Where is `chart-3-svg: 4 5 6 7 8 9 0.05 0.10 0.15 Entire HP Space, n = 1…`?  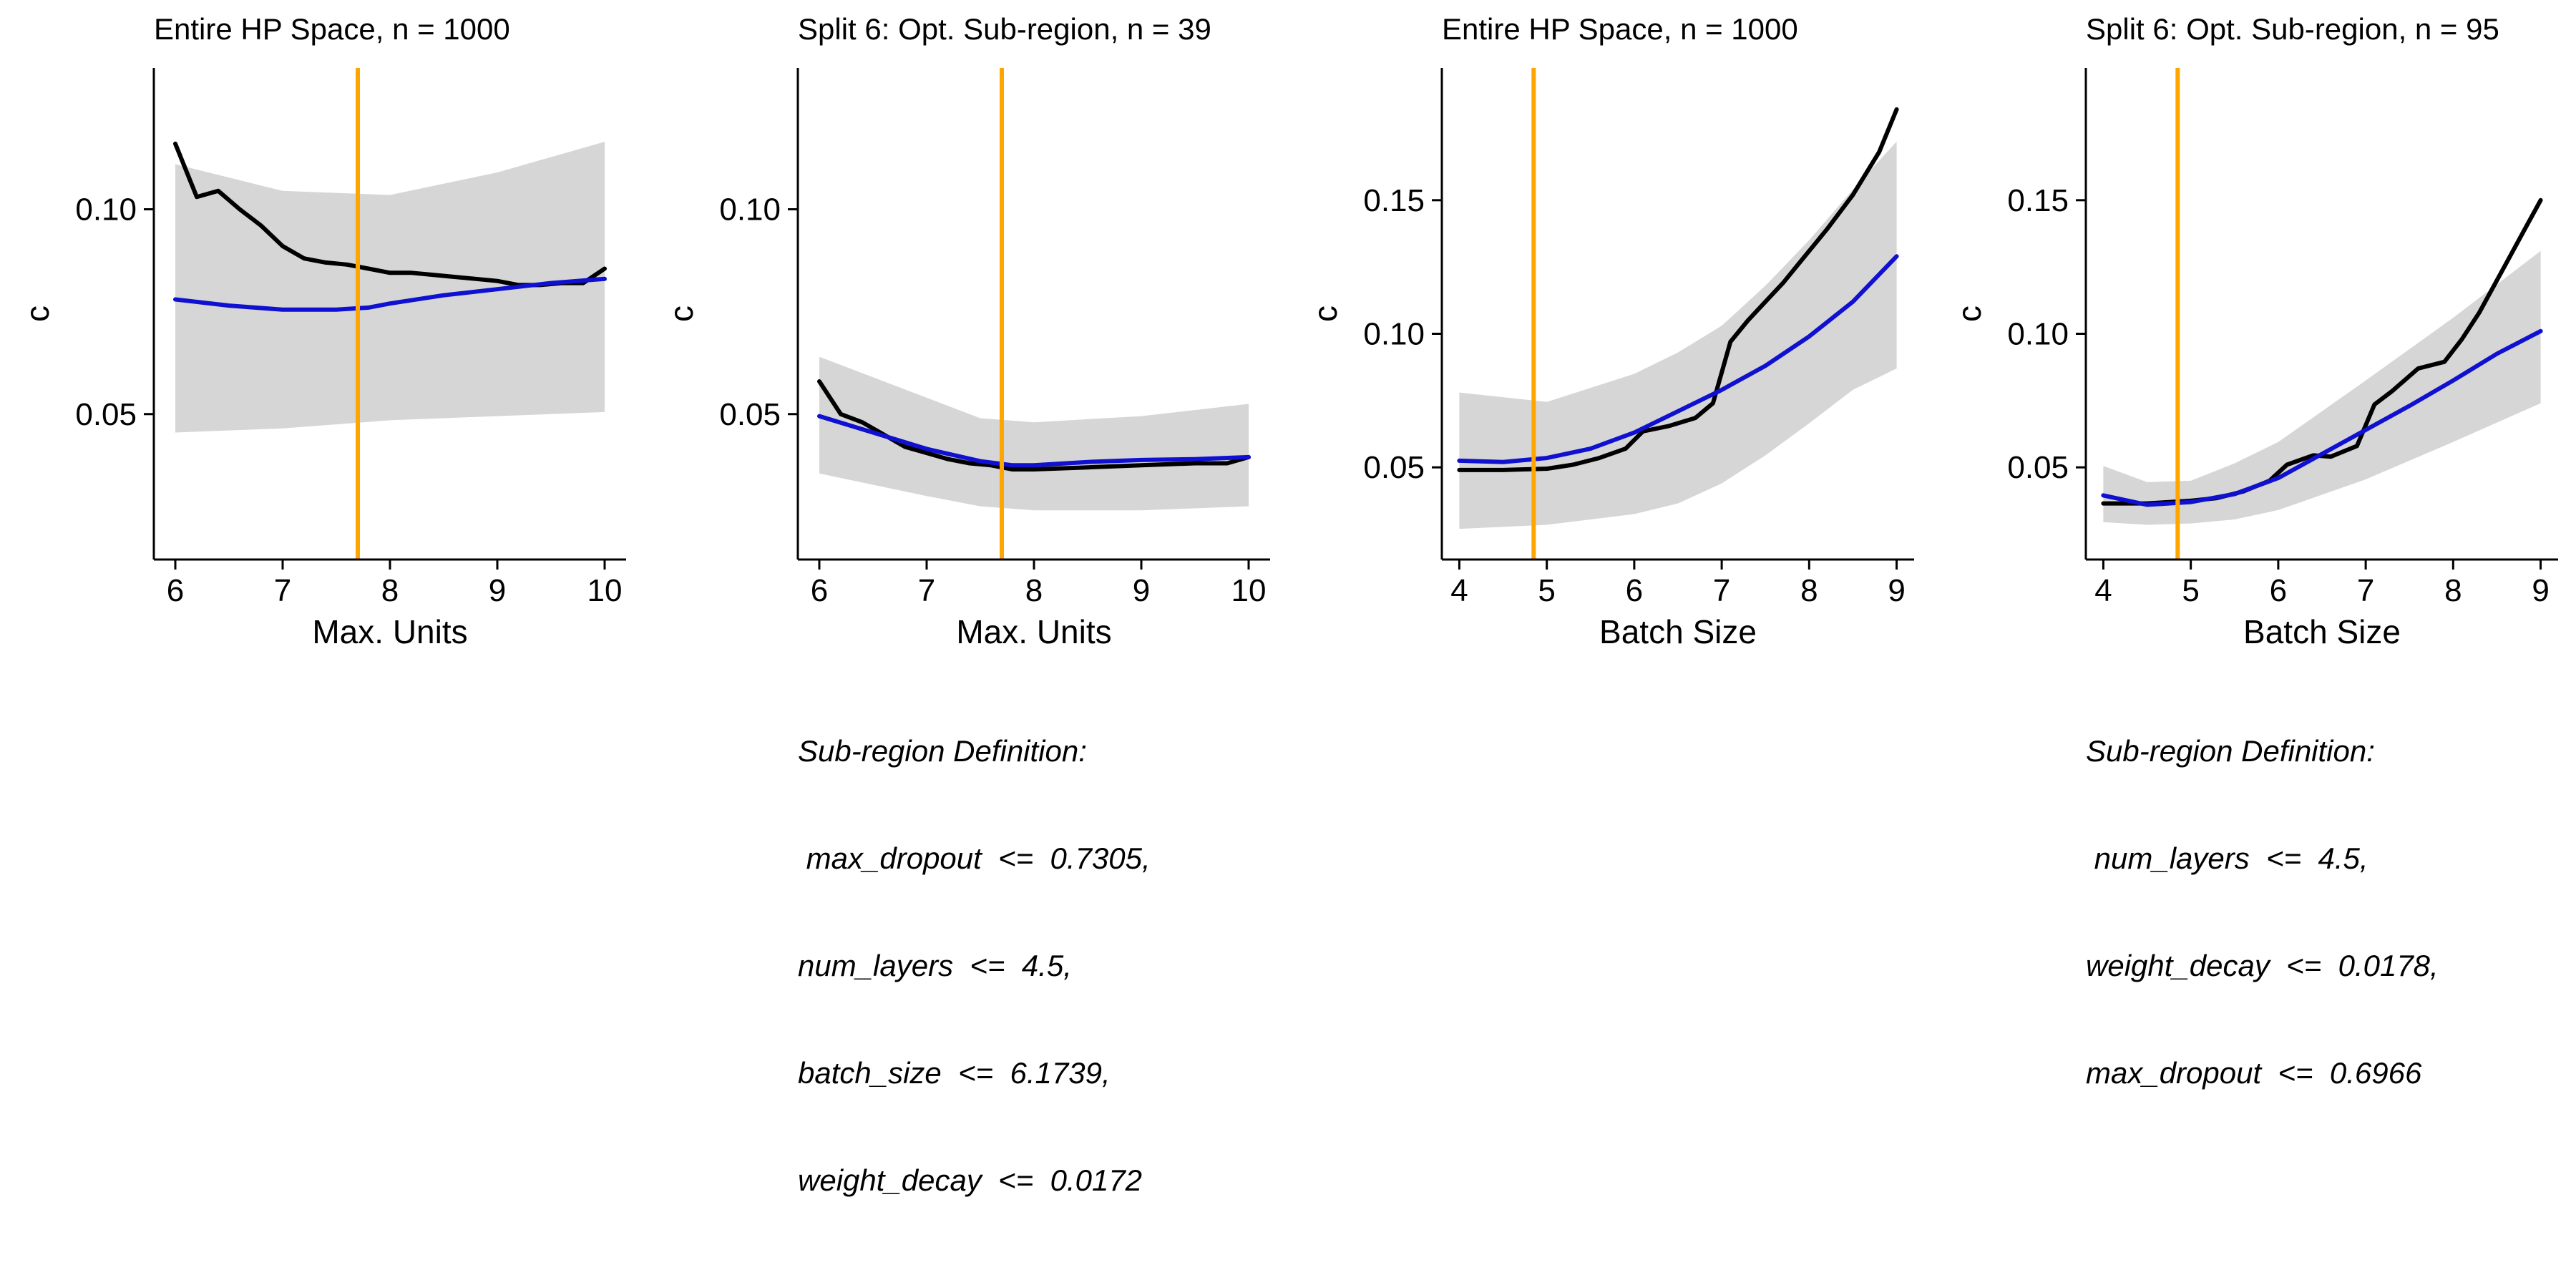
chart-3-svg: 4 5 6 7 8 9 0.05 0.10 0.15 Entire HP Space, n = 1… is located at coordinates (1610, 331).